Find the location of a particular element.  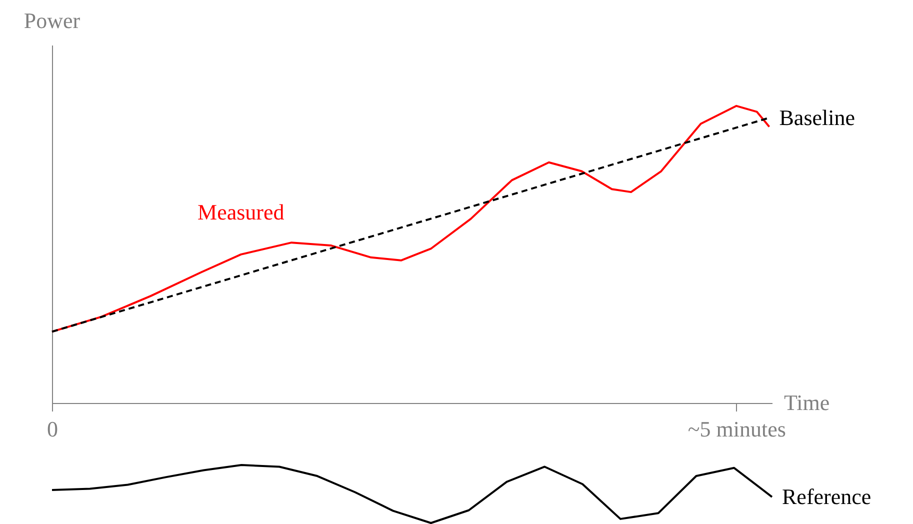

series-label: Reference is located at coordinates (827, 496).